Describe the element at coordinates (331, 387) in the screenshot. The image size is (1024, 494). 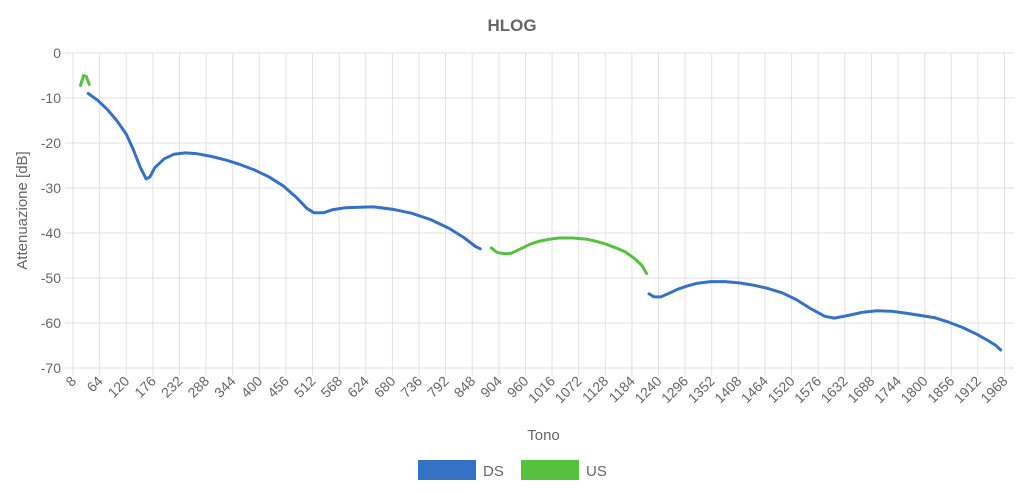
I see `x-tick-label: 568` at that location.